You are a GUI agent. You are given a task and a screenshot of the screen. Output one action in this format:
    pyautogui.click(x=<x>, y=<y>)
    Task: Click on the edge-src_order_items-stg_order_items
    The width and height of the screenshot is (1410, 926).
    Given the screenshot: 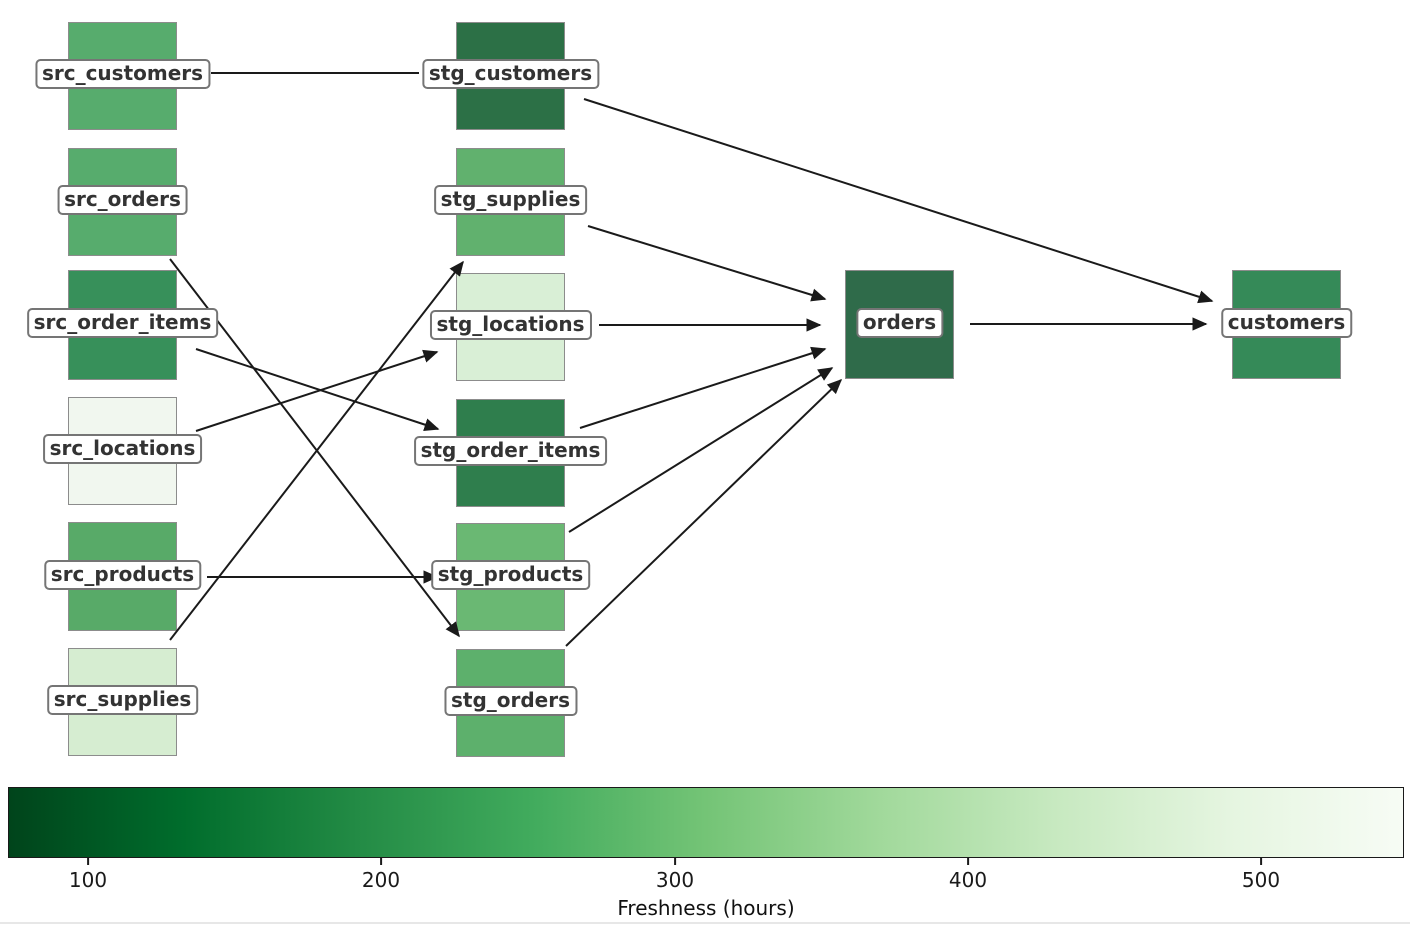 What is the action you would take?
    pyautogui.click(x=317, y=390)
    